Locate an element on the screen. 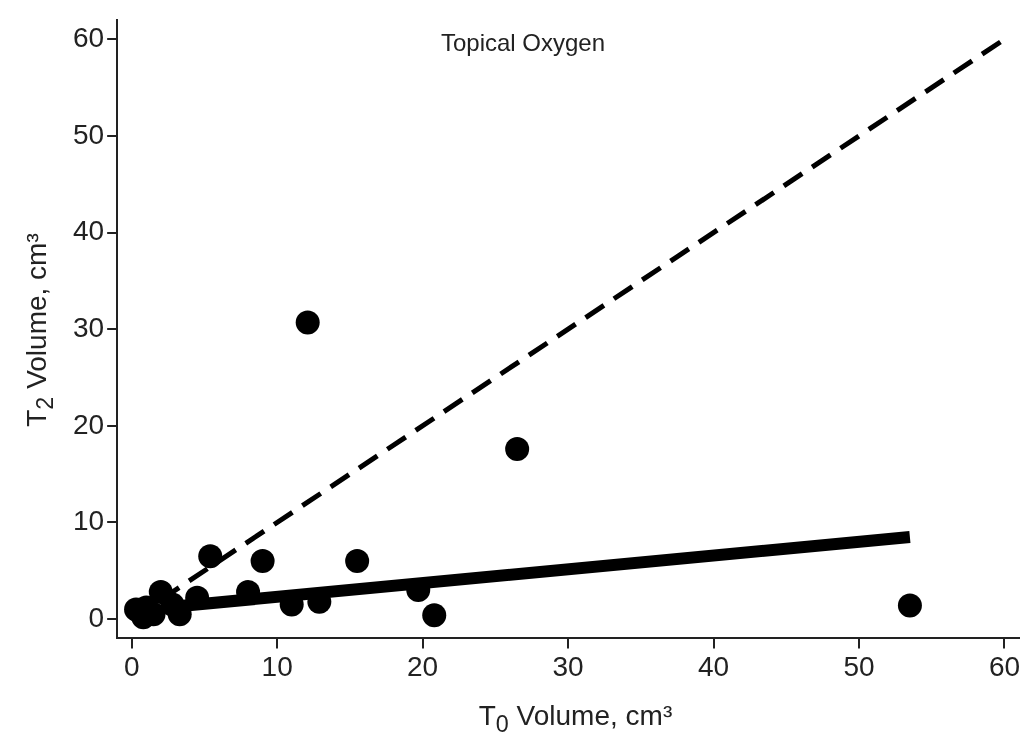 The image size is (1031, 748). y-tick-label: 10 is located at coordinates (88, 521).